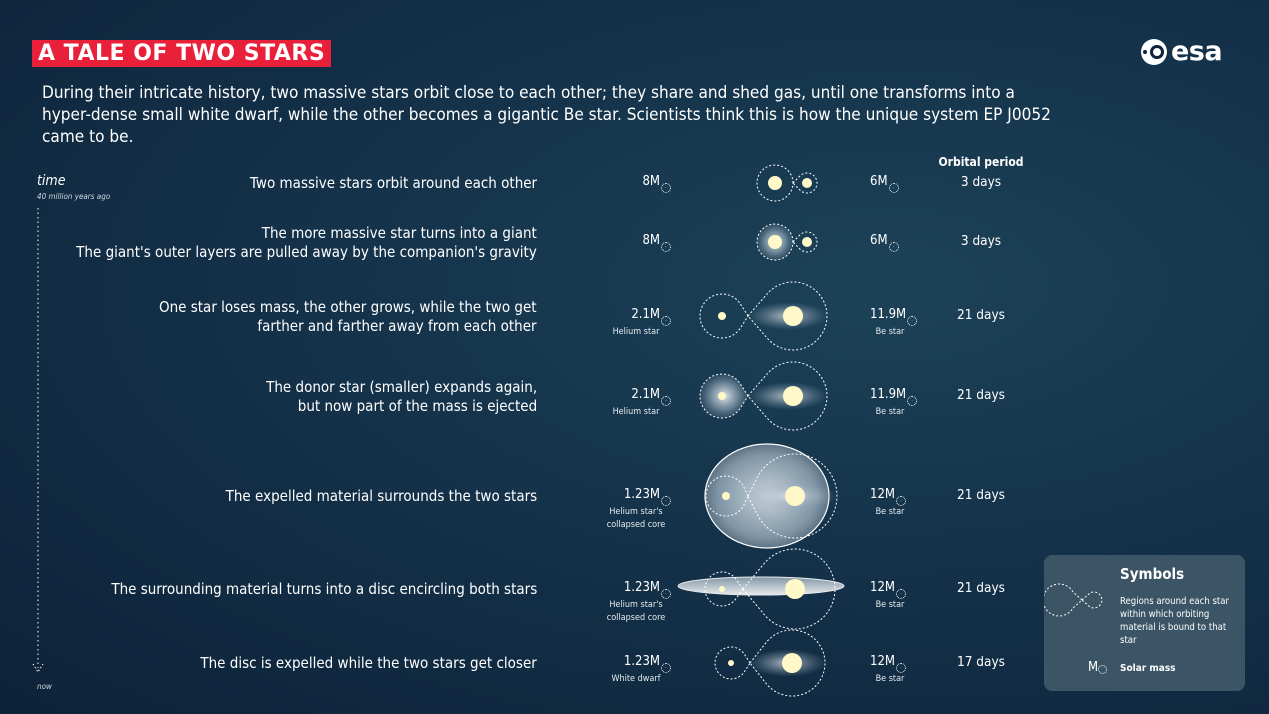 Image resolution: width=1269 pixels, height=714 pixels. Describe the element at coordinates (182, 53) in the screenshot. I see `page-title: A TALE OF TWO STARS` at that location.